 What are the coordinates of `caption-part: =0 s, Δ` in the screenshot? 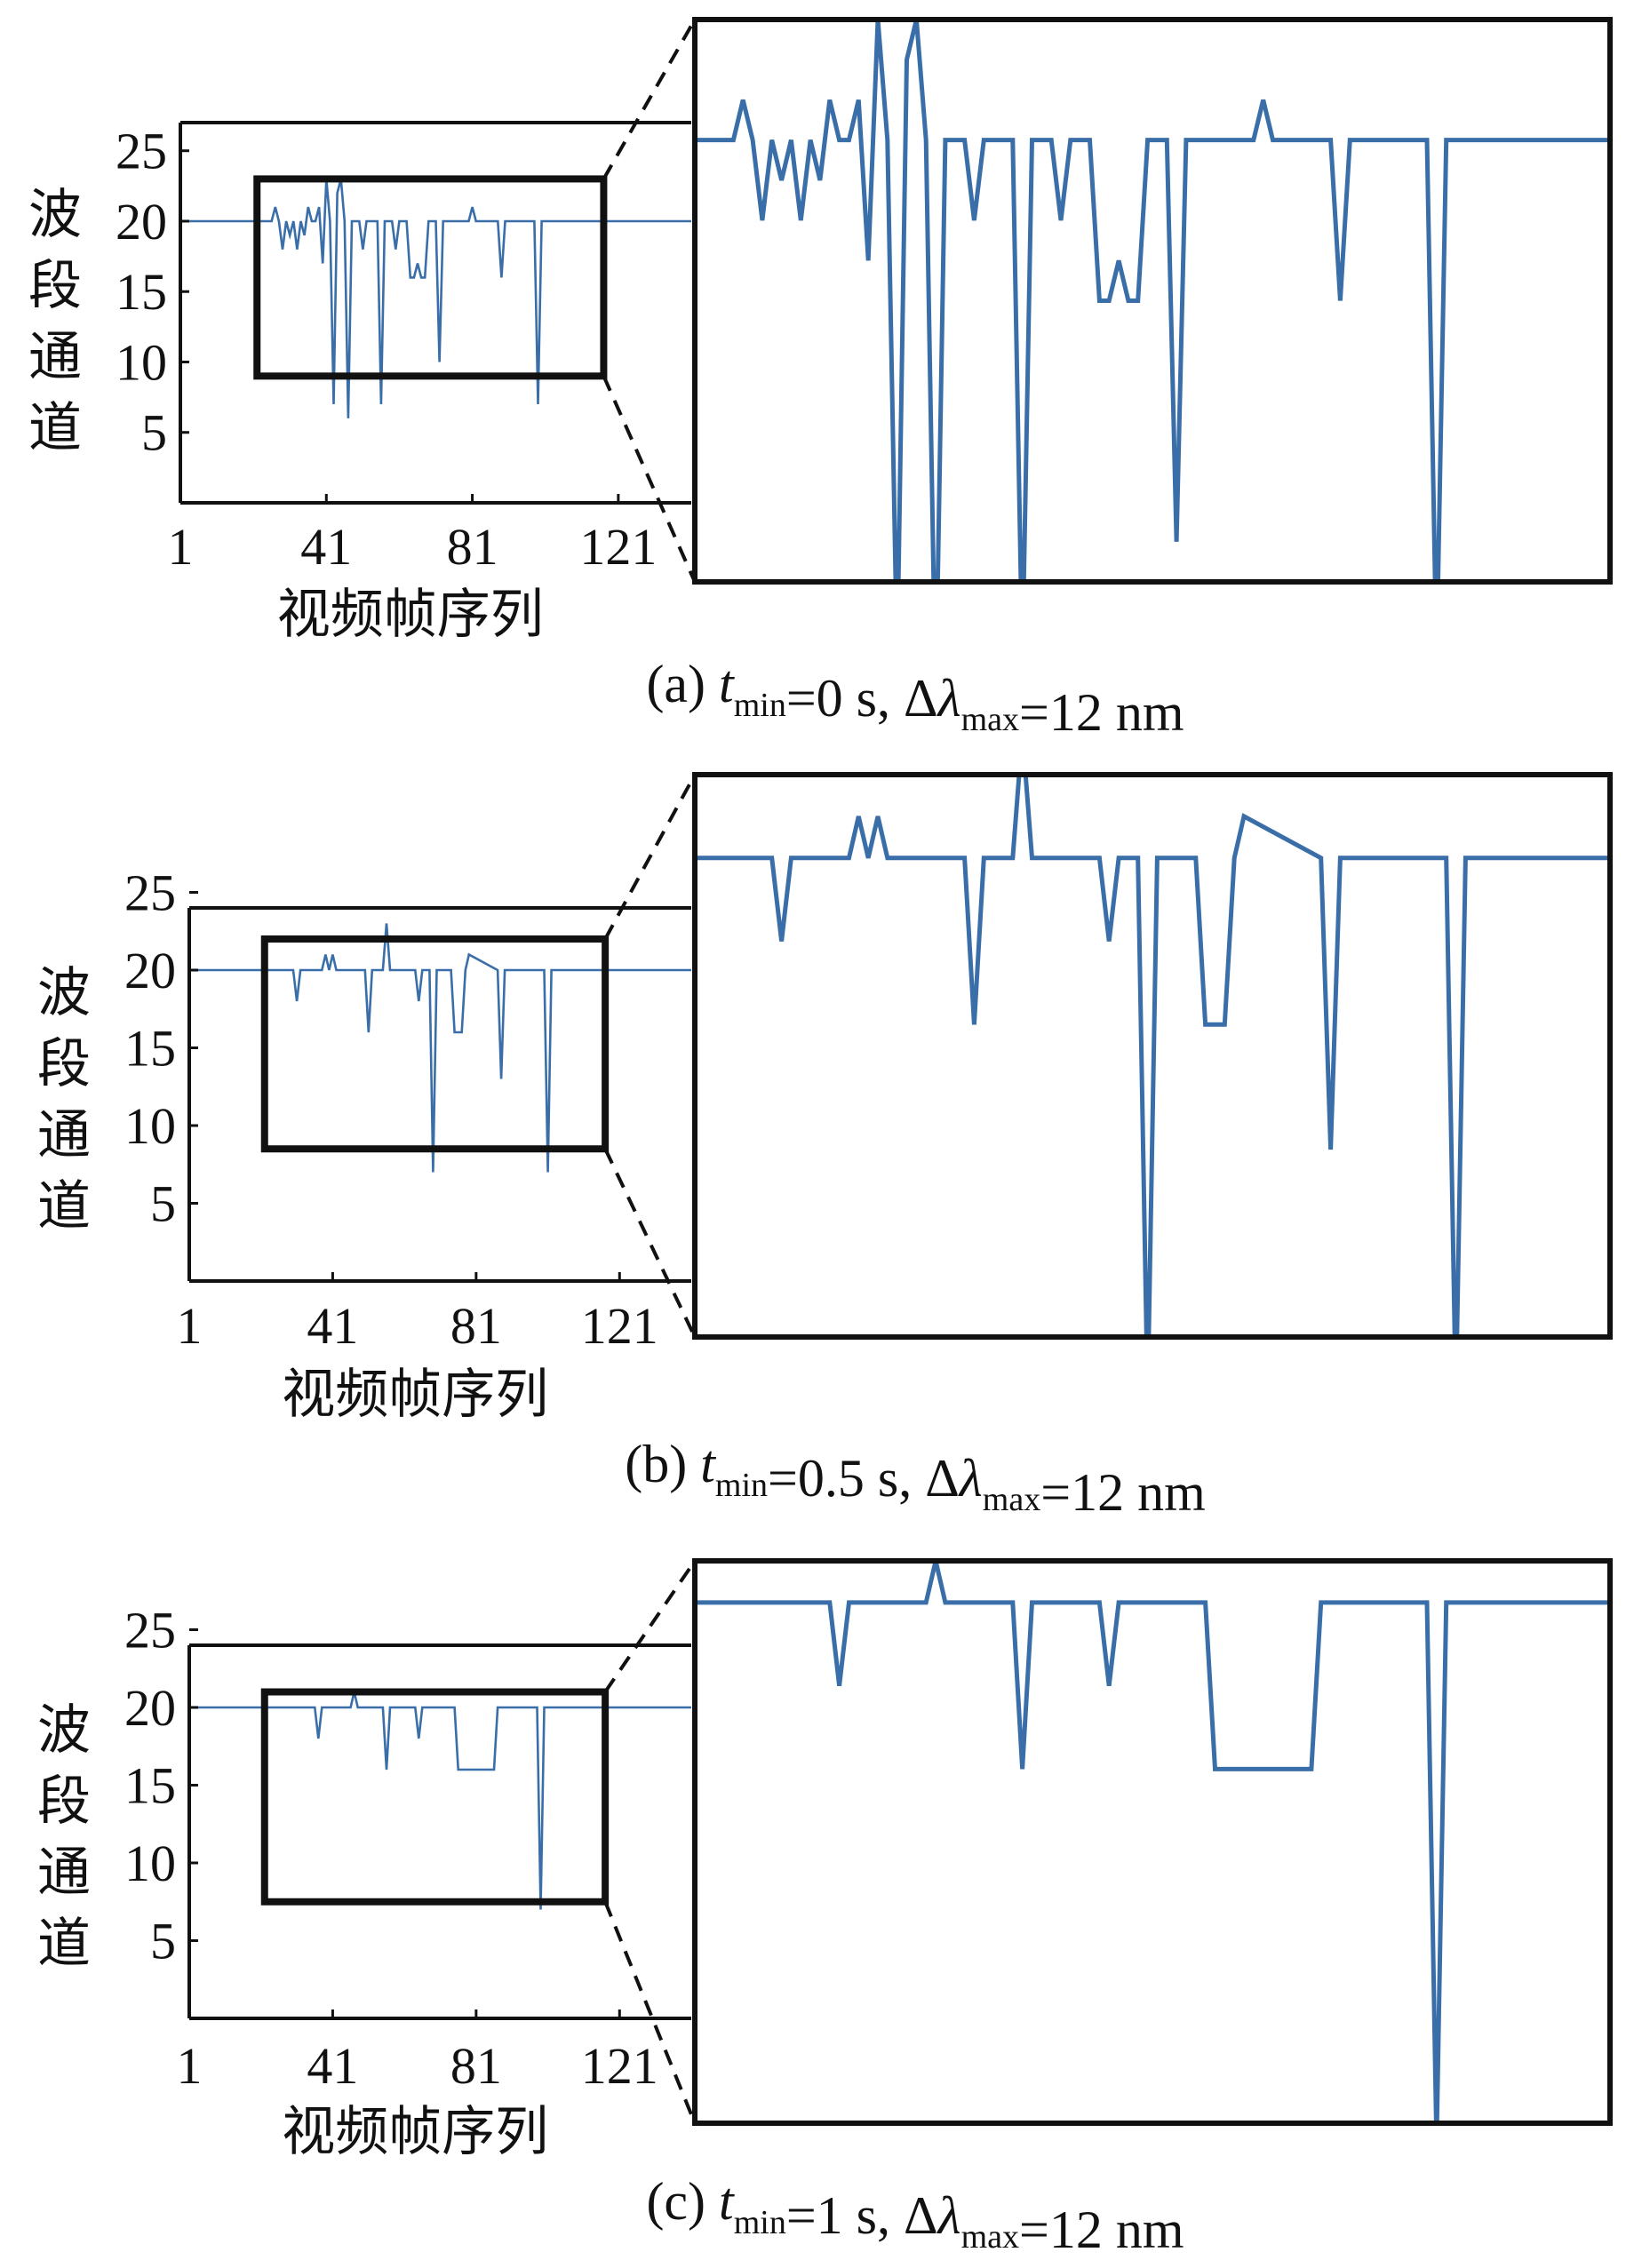 It's located at (862, 698).